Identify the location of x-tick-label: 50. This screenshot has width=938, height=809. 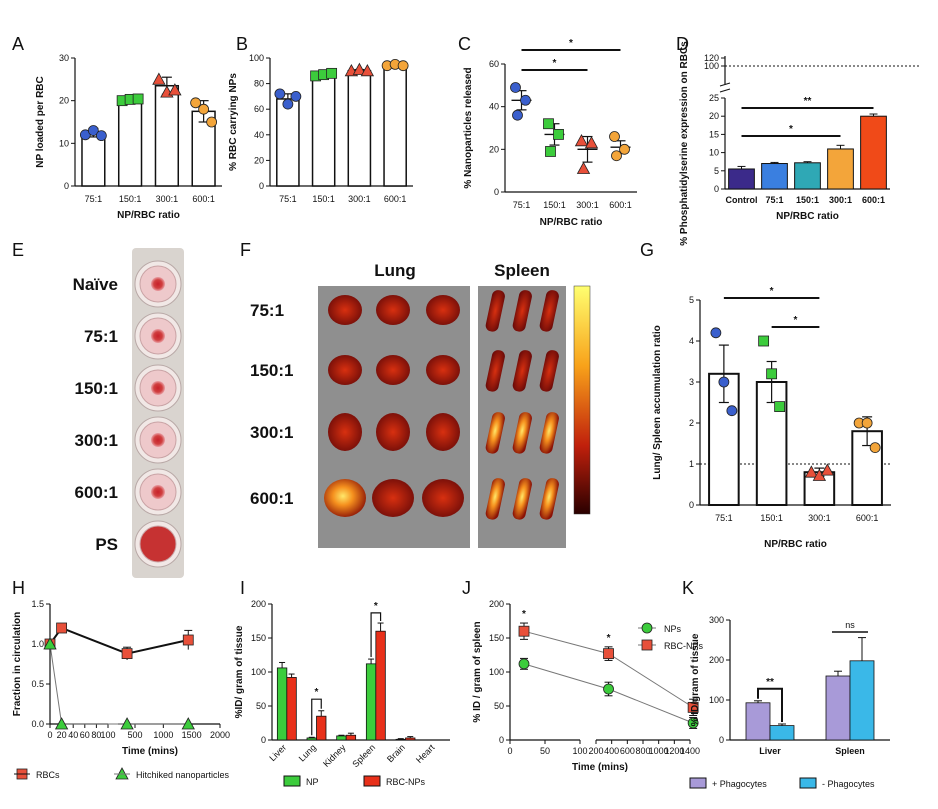
(545, 751).